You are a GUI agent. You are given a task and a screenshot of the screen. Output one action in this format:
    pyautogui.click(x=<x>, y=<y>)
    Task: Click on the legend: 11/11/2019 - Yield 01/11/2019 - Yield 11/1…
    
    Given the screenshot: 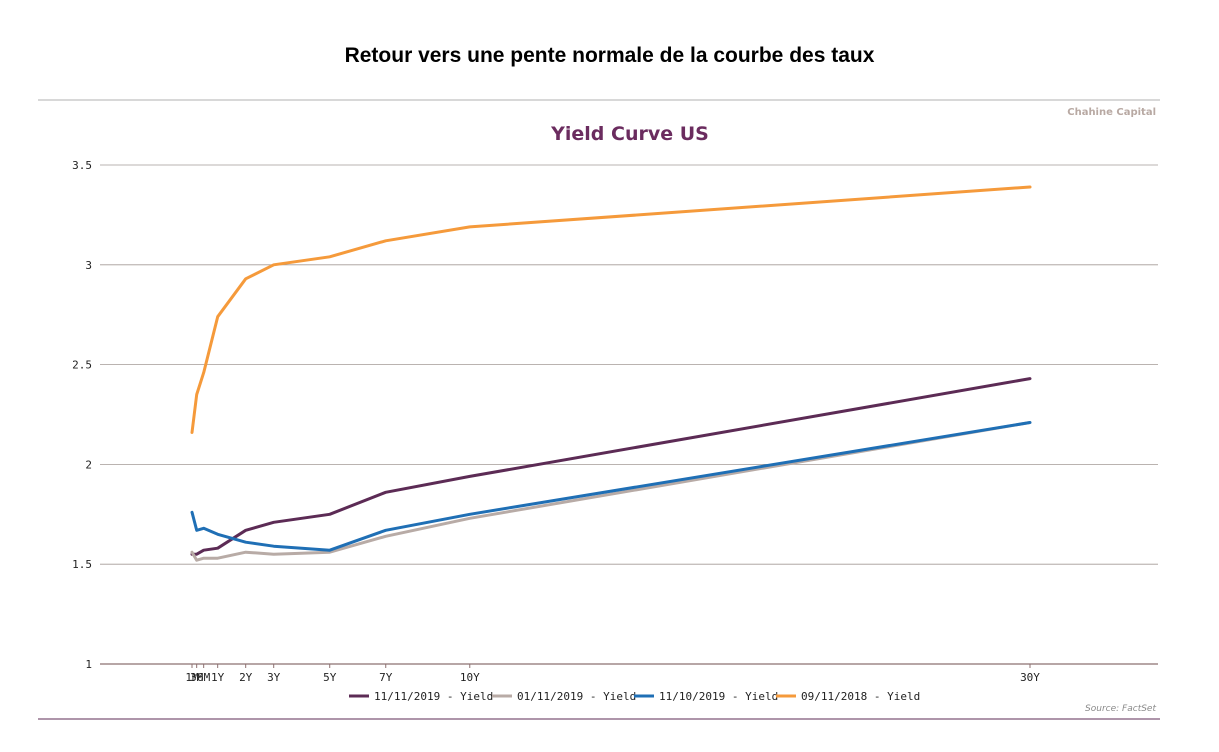 What is the action you would take?
    pyautogui.click(x=634, y=696)
    